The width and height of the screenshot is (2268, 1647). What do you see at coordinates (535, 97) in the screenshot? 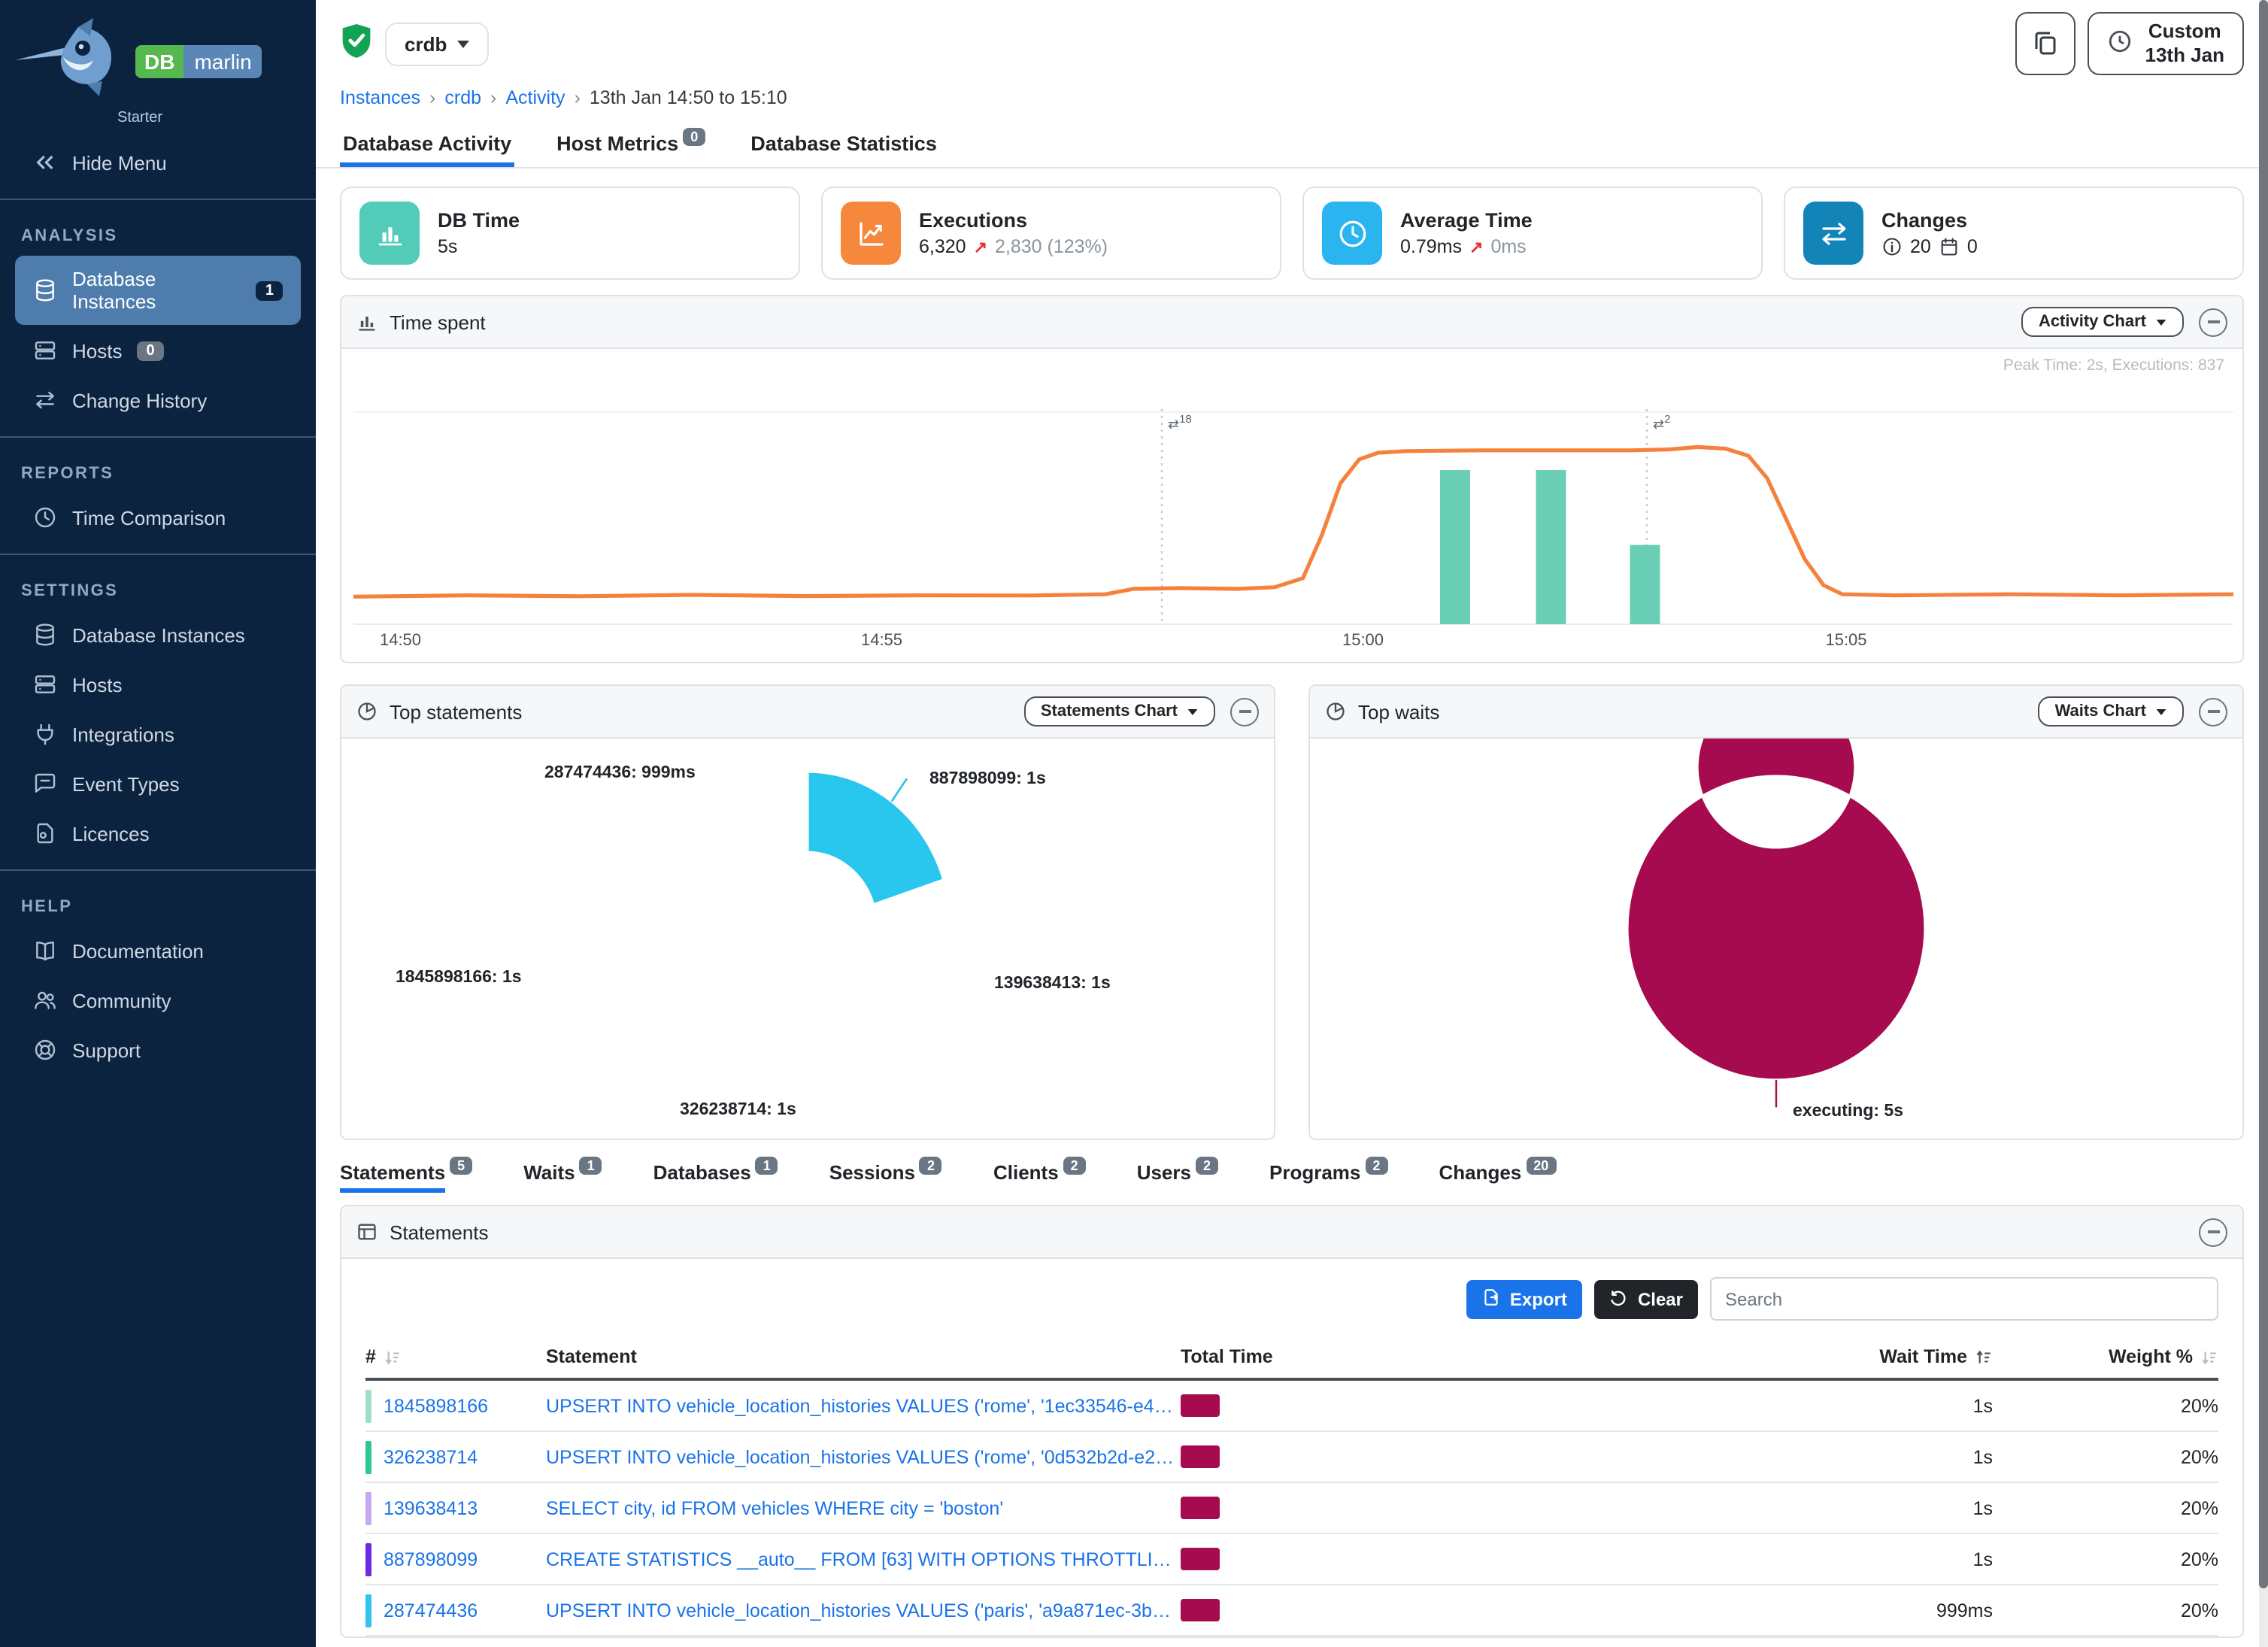
I see `breadcrumb-item: Activity` at bounding box center [535, 97].